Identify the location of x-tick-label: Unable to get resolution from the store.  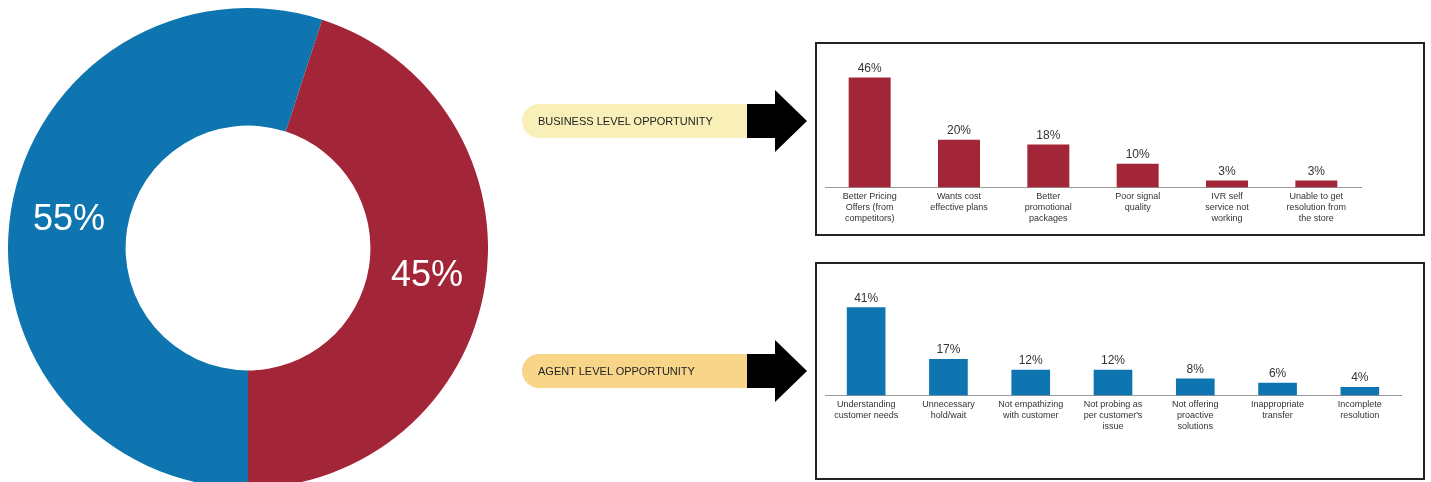
(1316, 207).